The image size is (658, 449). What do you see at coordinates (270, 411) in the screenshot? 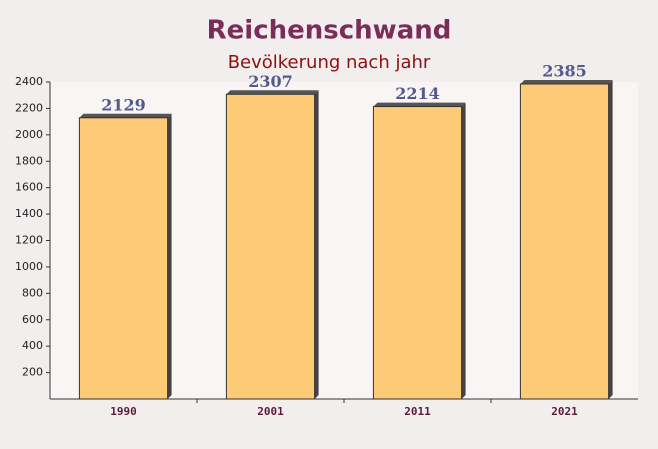
I see `x-tick-label: 2001` at bounding box center [270, 411].